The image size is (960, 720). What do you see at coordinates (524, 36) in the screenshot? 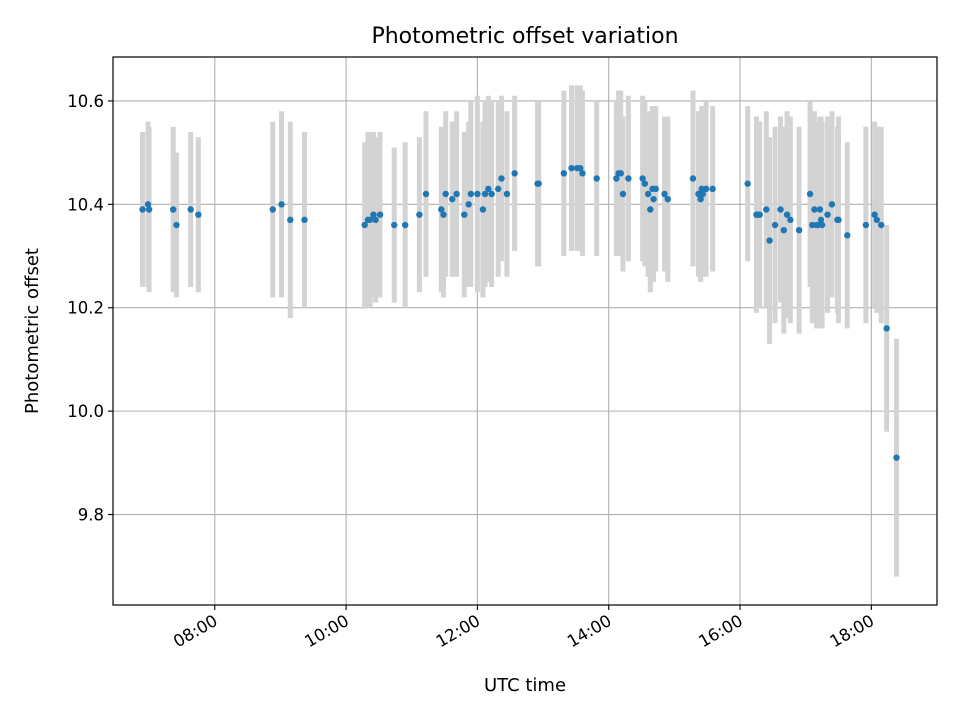
I see `chart-title: Photometric offset variation` at bounding box center [524, 36].